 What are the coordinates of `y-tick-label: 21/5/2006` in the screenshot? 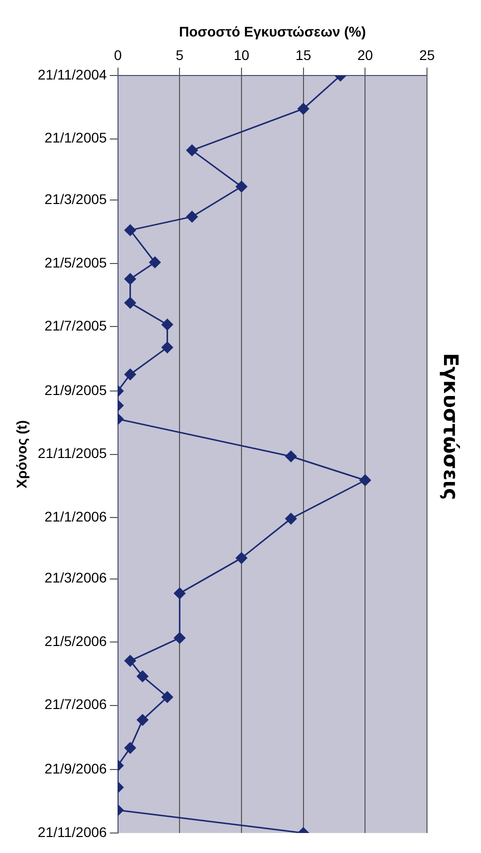 It's located at (76, 640).